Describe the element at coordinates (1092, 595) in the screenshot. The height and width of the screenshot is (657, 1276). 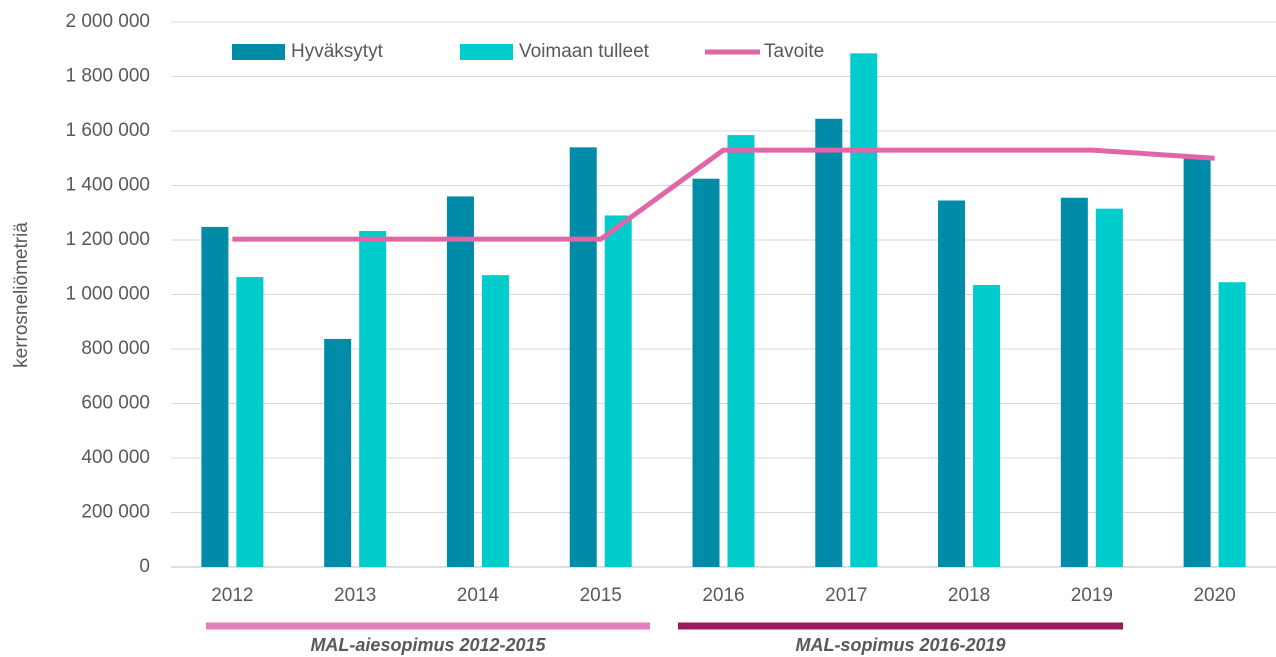
I see `x-tick-label: 2019` at that location.